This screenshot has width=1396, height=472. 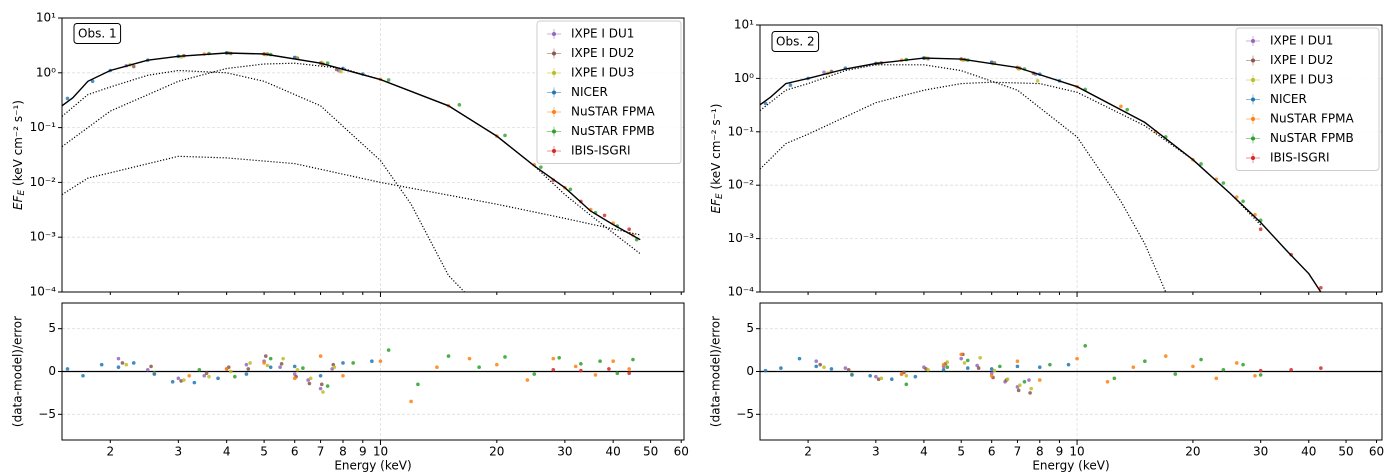 I want to click on x-tick-label: 6, so click(x=295, y=452).